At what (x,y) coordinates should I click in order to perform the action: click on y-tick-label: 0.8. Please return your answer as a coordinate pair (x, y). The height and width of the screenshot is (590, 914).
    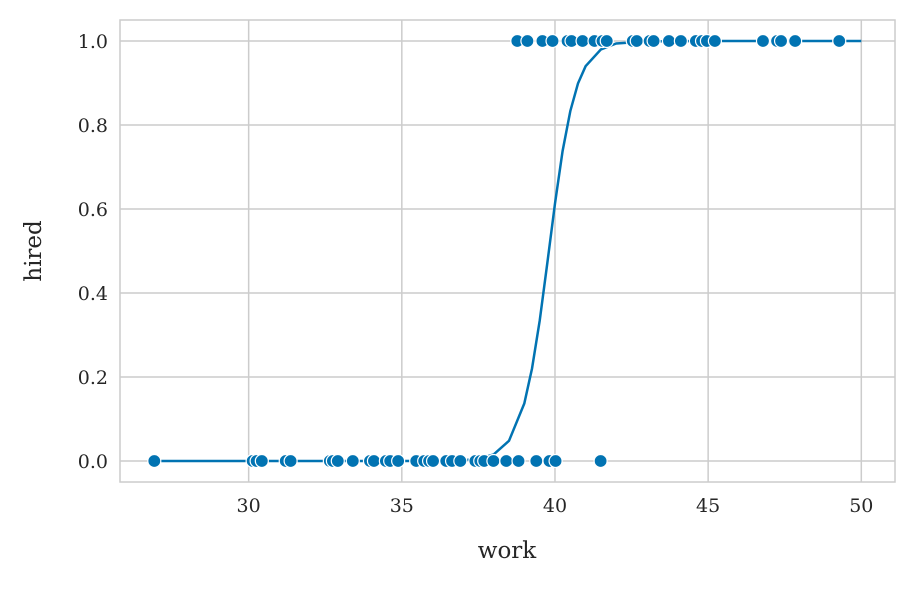
    Looking at the image, I should click on (93, 126).